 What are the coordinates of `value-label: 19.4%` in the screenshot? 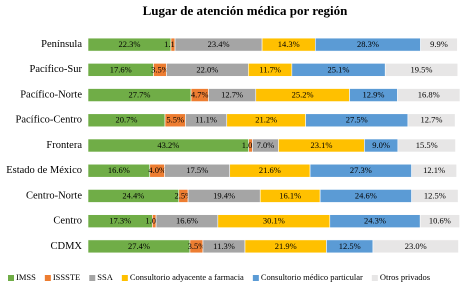 It's located at (224, 195).